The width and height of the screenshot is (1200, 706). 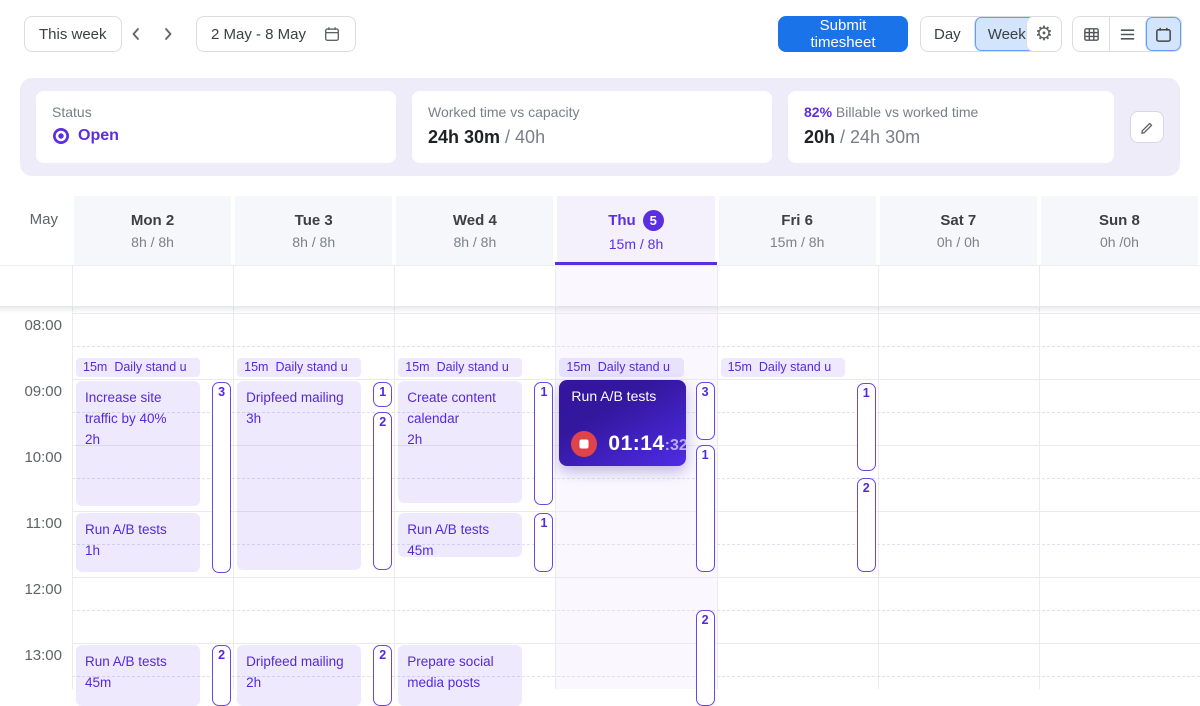 I want to click on selected-day-underline, so click(x=636, y=263).